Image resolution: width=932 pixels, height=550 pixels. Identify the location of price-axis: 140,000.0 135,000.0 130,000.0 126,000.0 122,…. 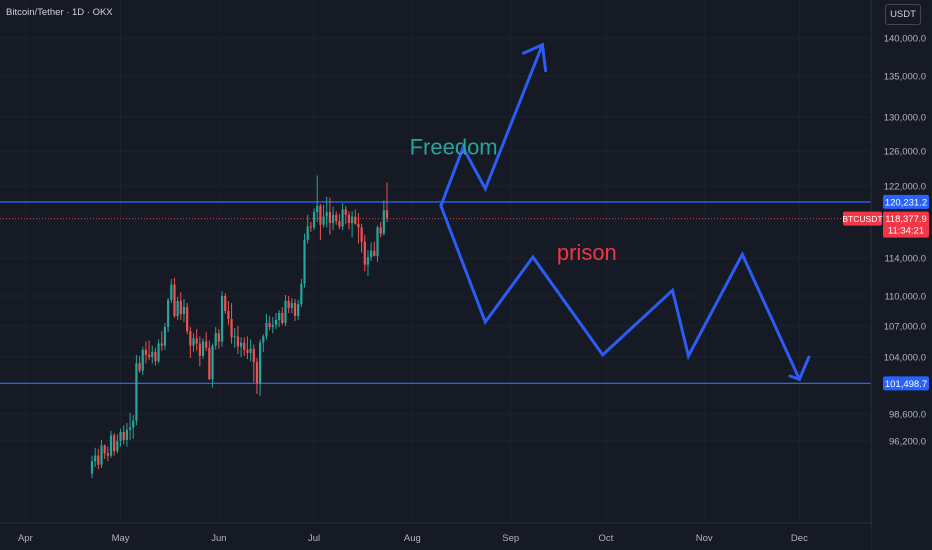
(905, 241).